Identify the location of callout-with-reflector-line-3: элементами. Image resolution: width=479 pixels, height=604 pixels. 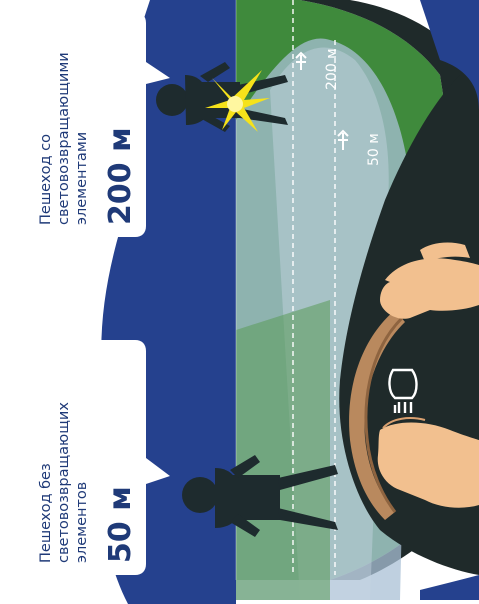
(82, 178).